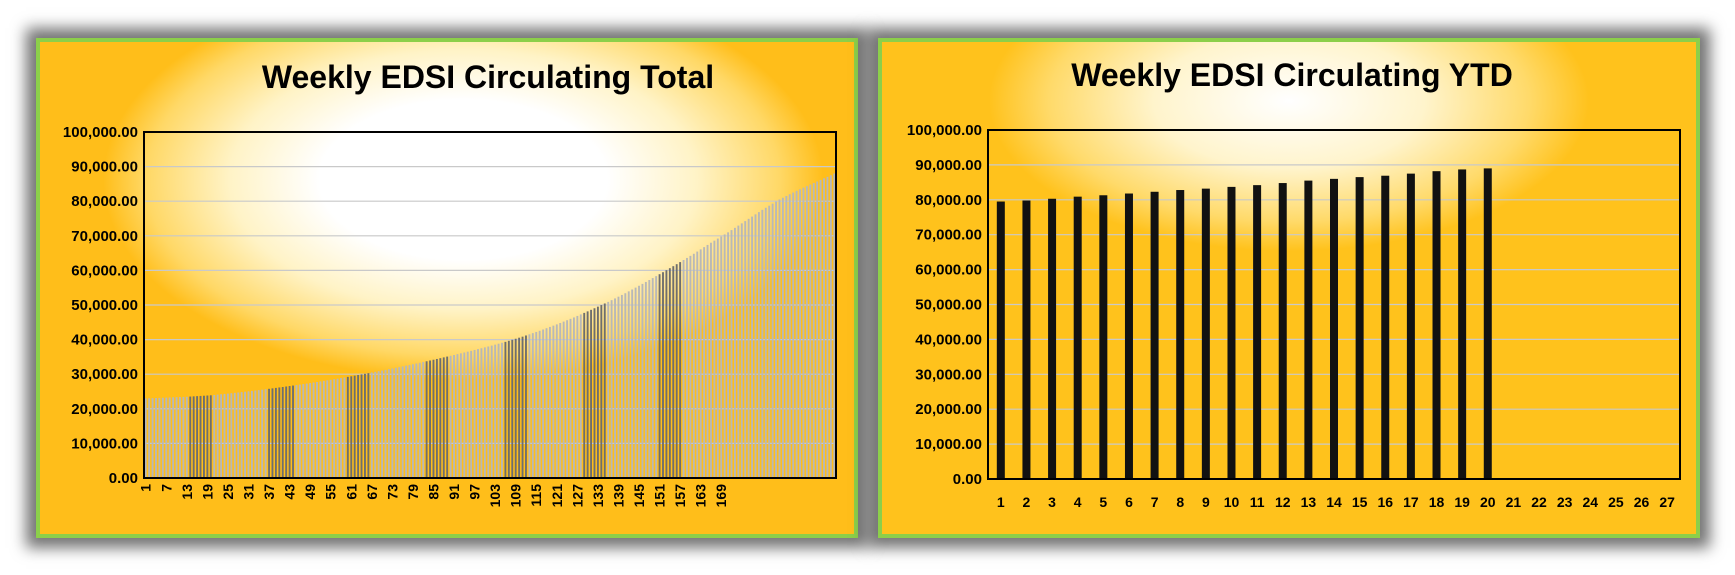 This screenshot has height=575, width=1735. Describe the element at coordinates (639, 496) in the screenshot. I see `x-tick-label: 145` at that location.